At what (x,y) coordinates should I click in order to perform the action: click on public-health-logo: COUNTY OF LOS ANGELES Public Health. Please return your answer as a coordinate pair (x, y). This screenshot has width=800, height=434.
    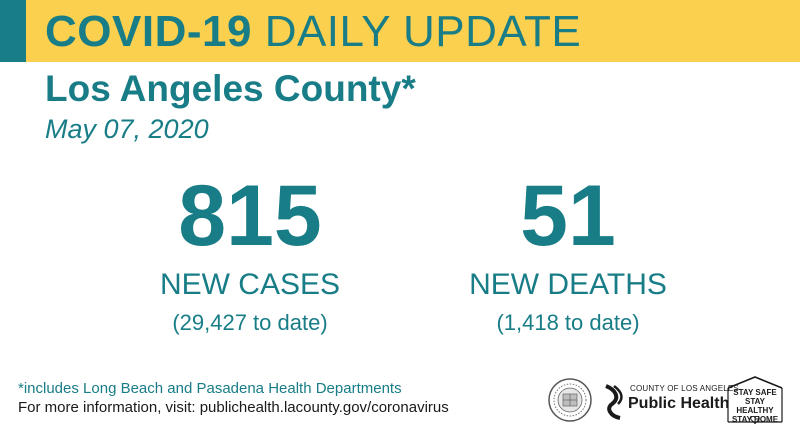
    Looking at the image, I should click on (670, 402).